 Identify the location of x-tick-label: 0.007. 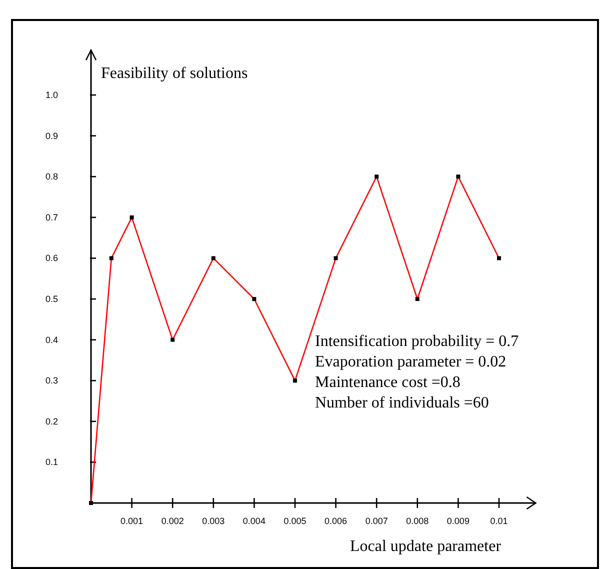
(376, 521).